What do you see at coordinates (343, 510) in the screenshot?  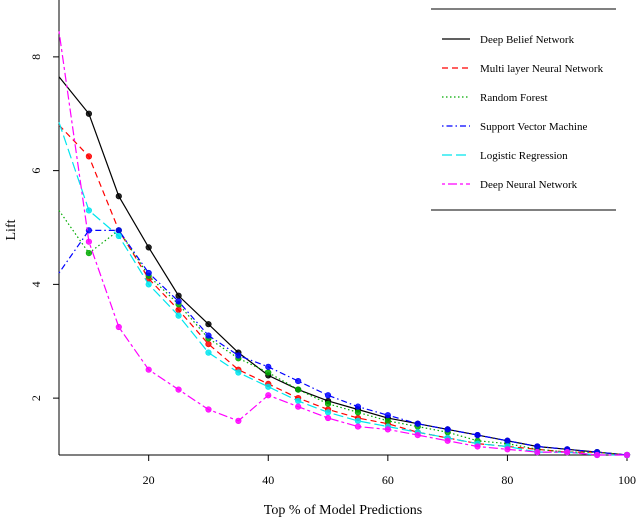 I see `x-axis-label: Top % of Model Predictions` at bounding box center [343, 510].